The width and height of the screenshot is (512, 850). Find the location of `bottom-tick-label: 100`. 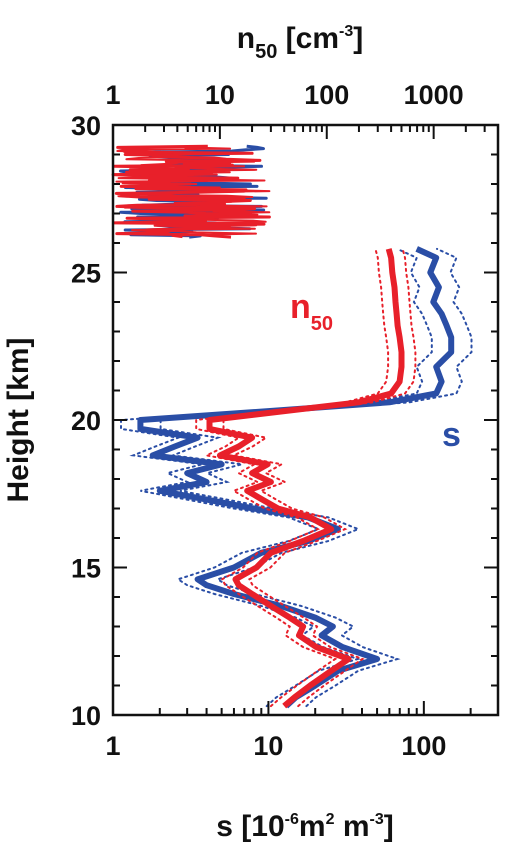

bottom-tick-label: 100 is located at coordinates (423, 746).